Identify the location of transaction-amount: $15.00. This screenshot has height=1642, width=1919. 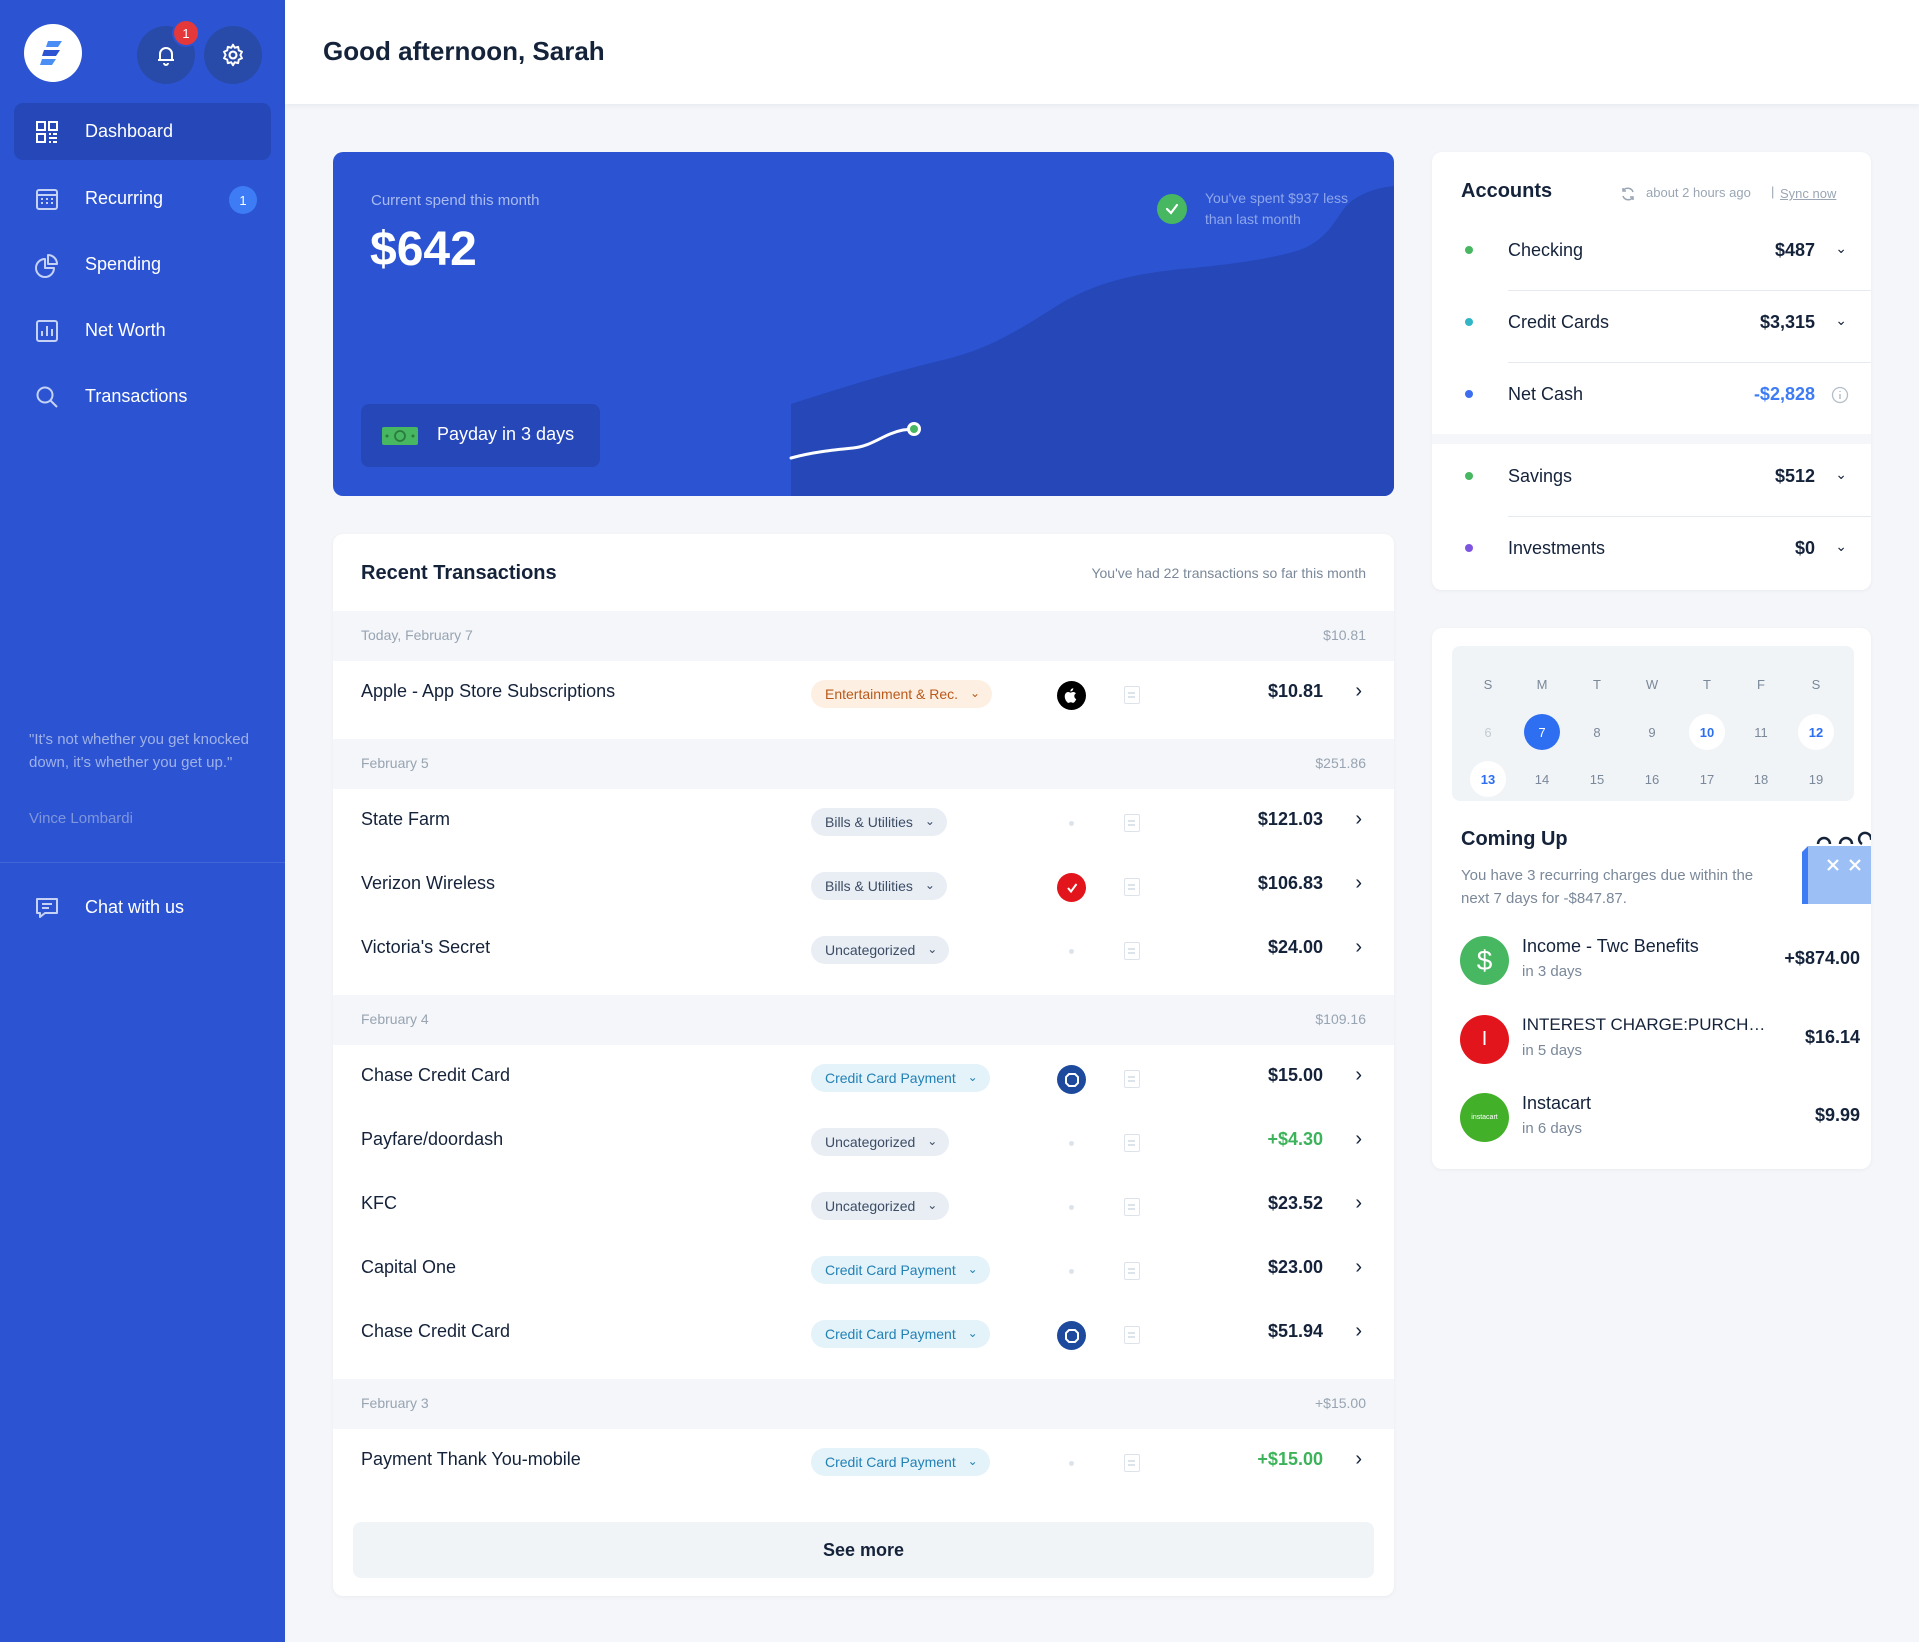
(1295, 1075).